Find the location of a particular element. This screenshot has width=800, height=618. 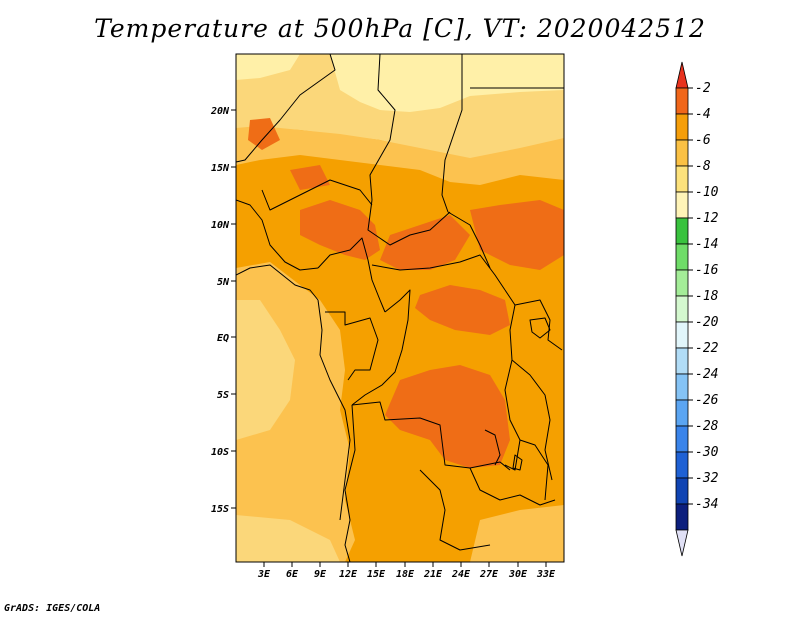

colorbar-label: -32 is located at coordinates (707, 478).